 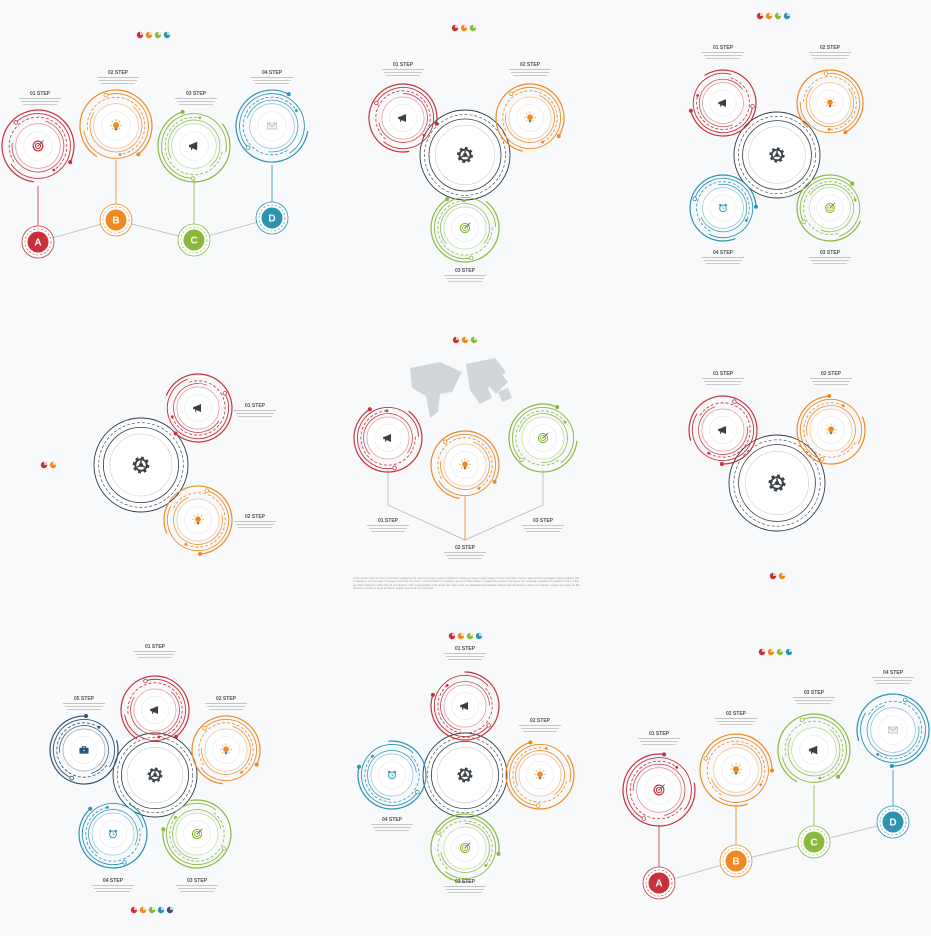 What do you see at coordinates (776, 852) in the screenshot?
I see `connector-line` at bounding box center [776, 852].